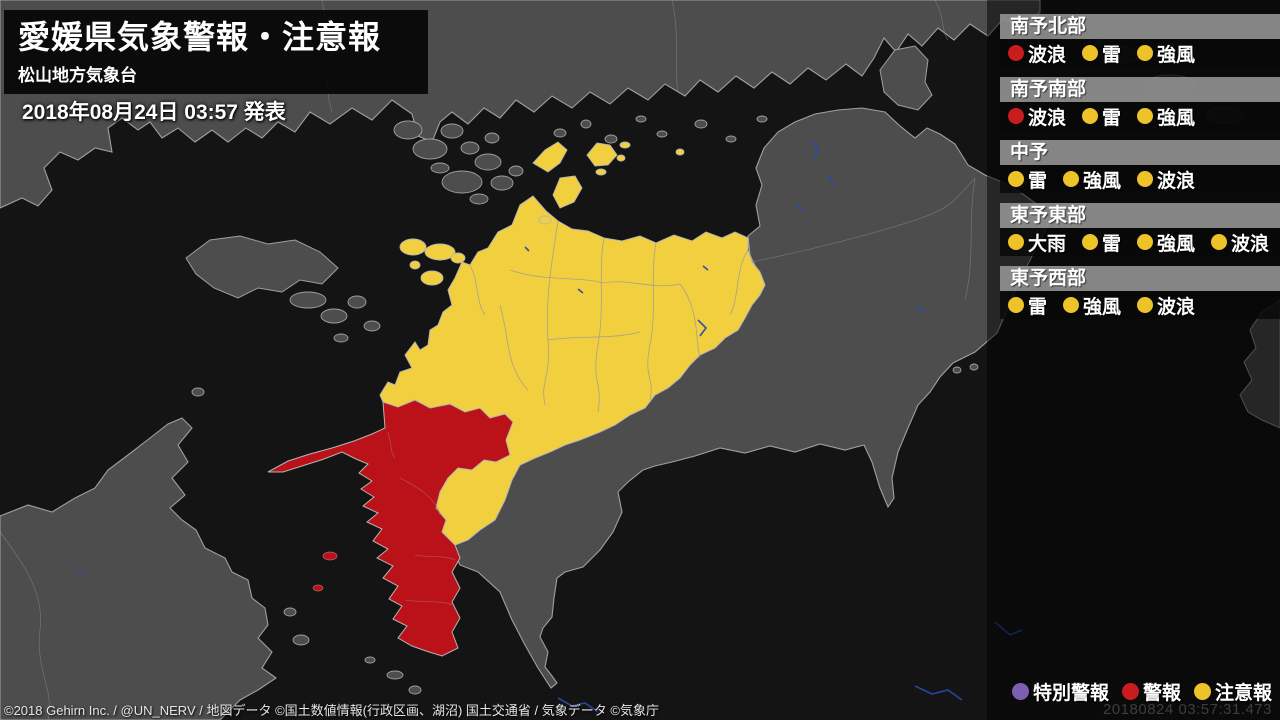 The width and height of the screenshot is (1280, 720). Describe the element at coordinates (1140, 215) in the screenshot. I see `region-name: 東予東部` at that location.